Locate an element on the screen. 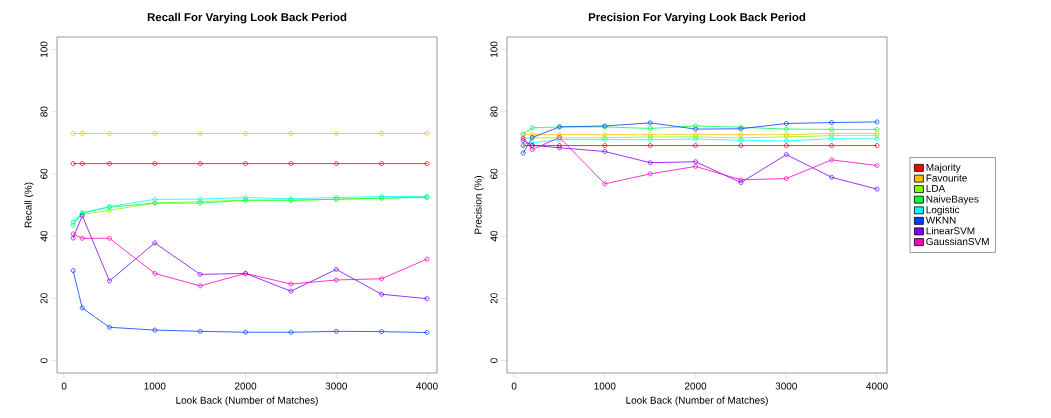 This screenshot has width=1051, height=418. chart-title: Precision For Varying Look Back Period is located at coordinates (697, 18).